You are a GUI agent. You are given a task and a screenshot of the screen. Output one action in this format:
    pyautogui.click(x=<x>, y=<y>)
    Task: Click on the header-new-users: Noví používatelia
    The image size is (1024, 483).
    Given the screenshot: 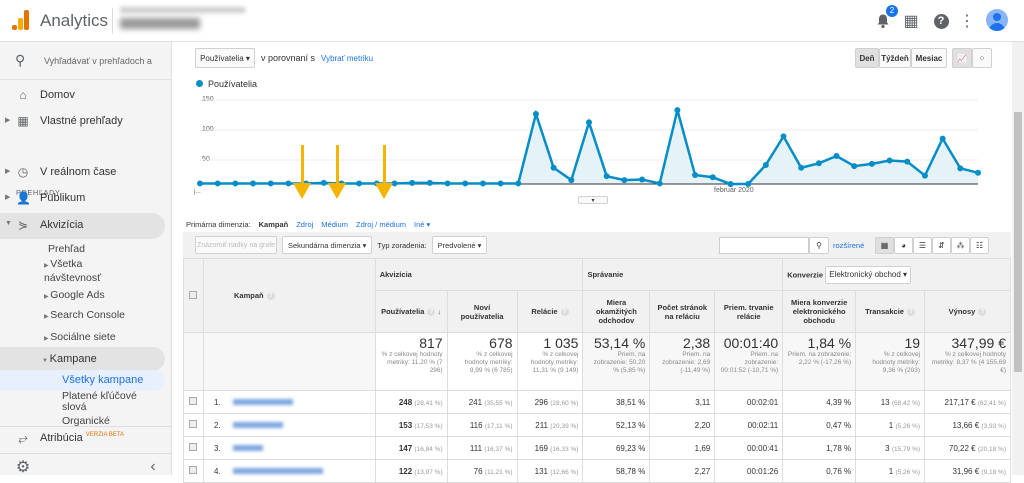 What is the action you would take?
    pyautogui.click(x=482, y=311)
    